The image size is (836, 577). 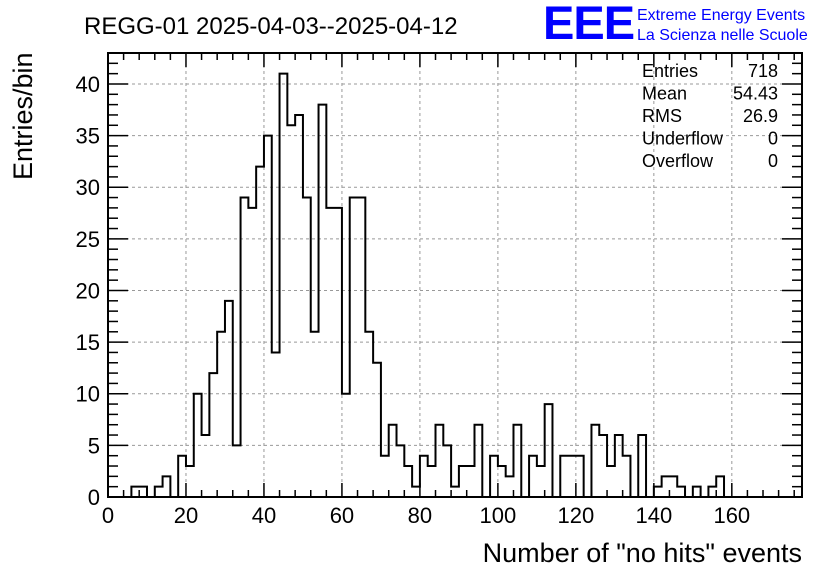 What do you see at coordinates (271, 26) in the screenshot?
I see `chart-title: REGG-01 2025-04-03--2025-04-12` at bounding box center [271, 26].